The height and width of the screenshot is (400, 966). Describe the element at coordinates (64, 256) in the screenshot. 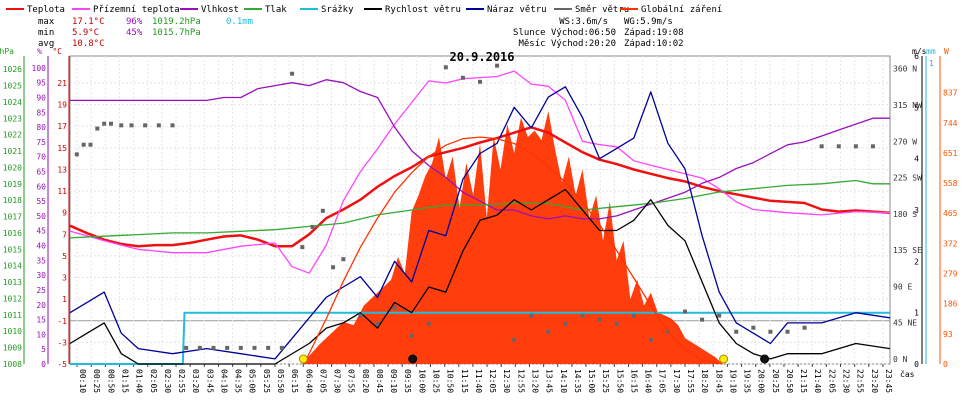

I see `axis-tick-label: 5` at that location.